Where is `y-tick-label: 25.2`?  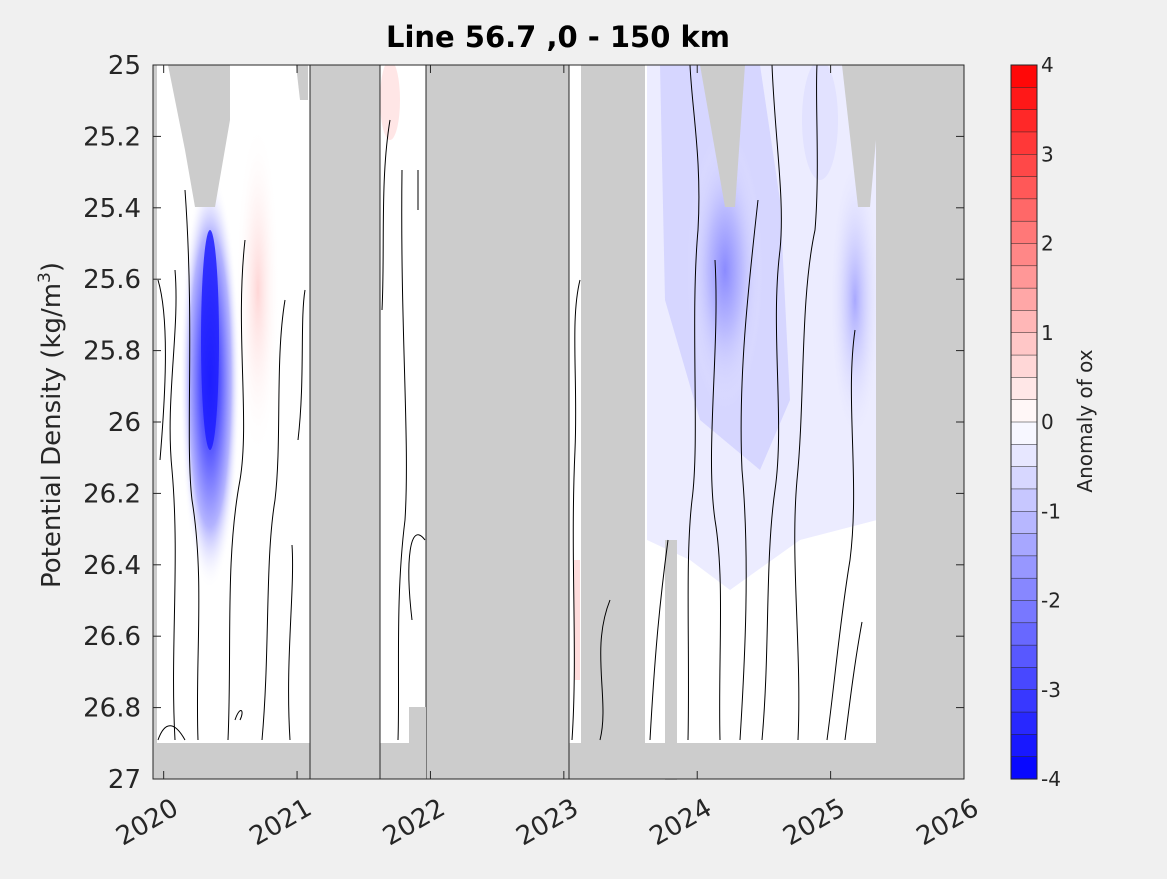 y-tick-label: 25.2 is located at coordinates (112, 137).